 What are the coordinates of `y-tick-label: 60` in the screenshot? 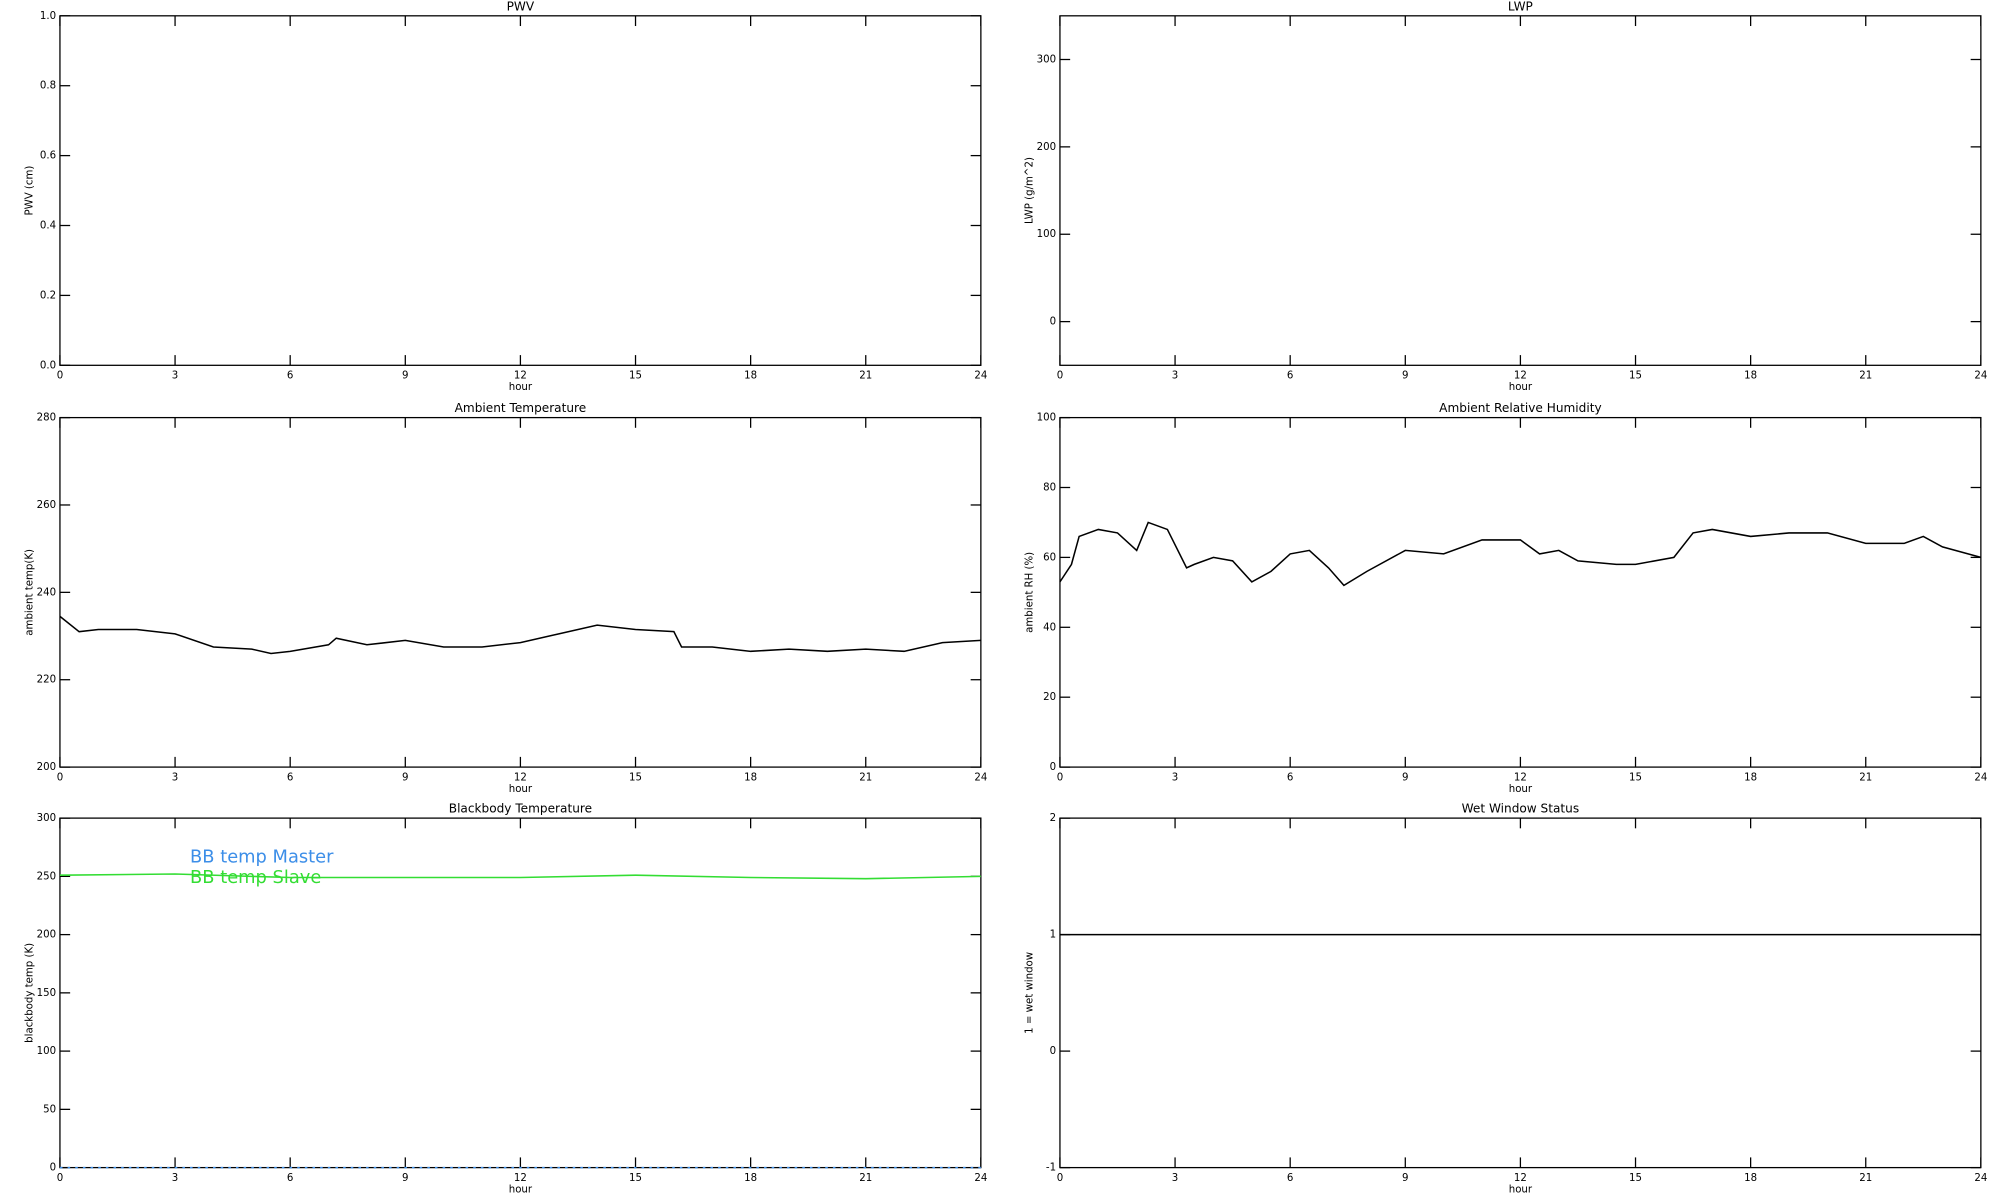 It's located at (1049, 557).